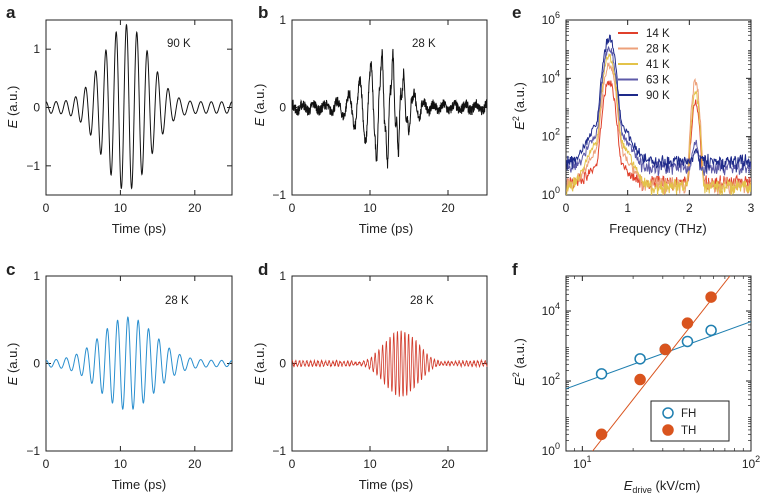 The width and height of the screenshot is (762, 499). I want to click on panel-label-c: c, so click(10, 269).